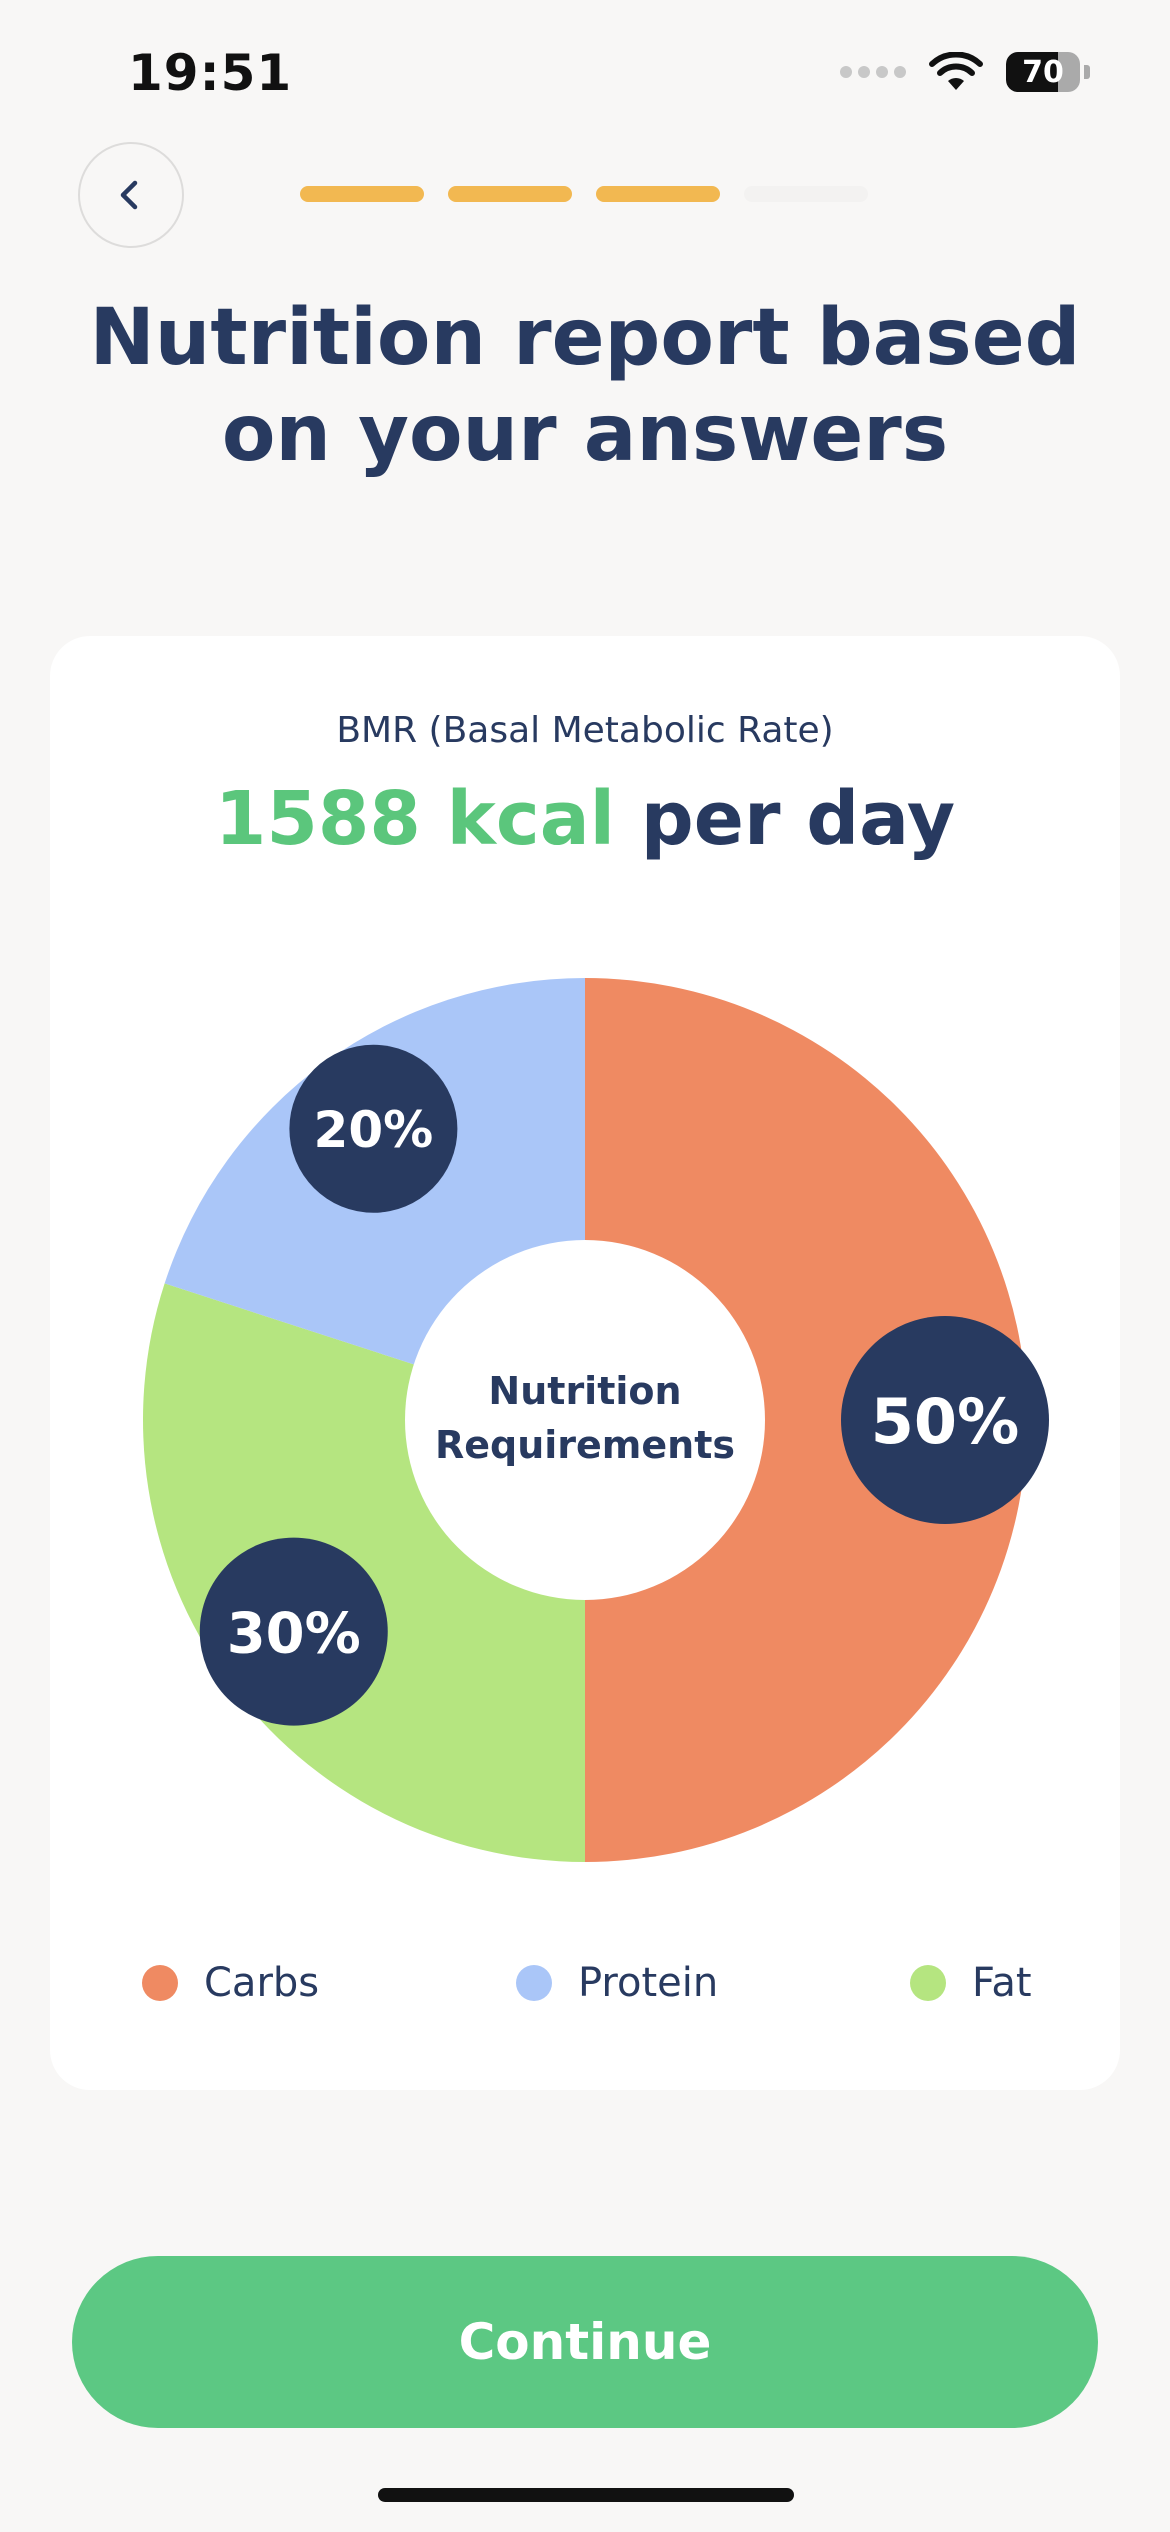 Image resolution: width=1170 pixels, height=2532 pixels. What do you see at coordinates (648, 1983) in the screenshot?
I see `legend-label-protein: Protein` at bounding box center [648, 1983].